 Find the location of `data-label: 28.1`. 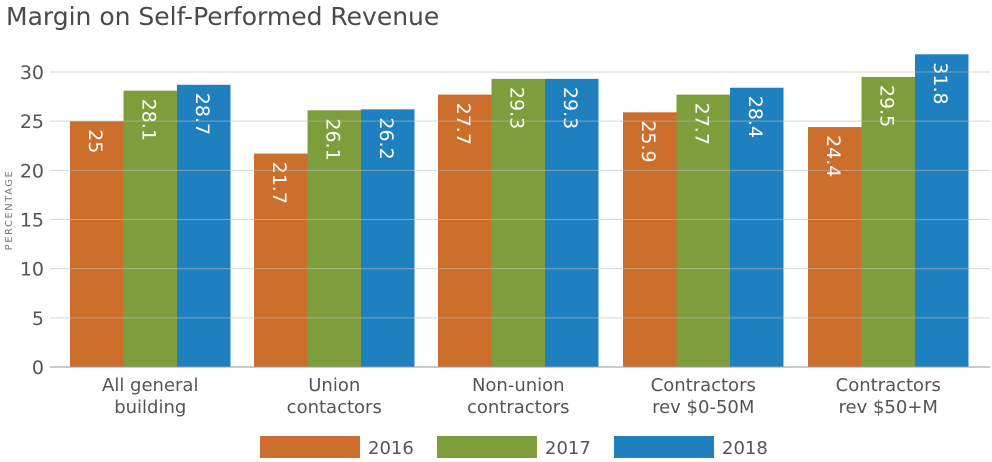

data-label: 28.1 is located at coordinates (148, 120).